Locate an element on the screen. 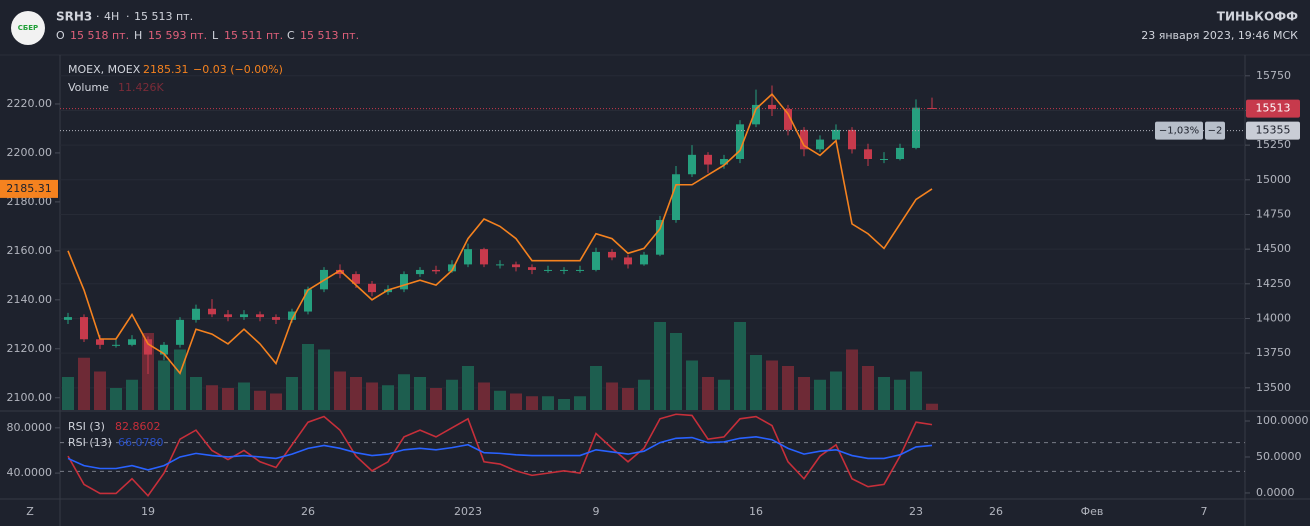 This screenshot has height=526, width=1310. tick-label: 0.0000 is located at coordinates (1275, 492).